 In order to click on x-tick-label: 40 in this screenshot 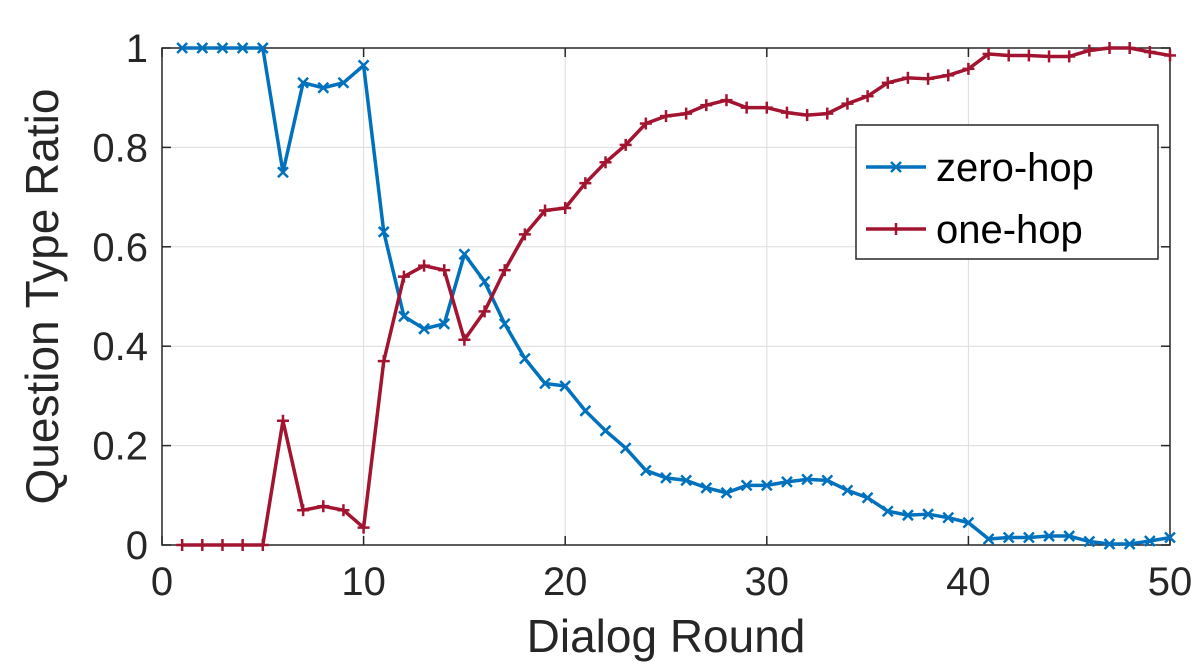, I will do `click(968, 582)`.